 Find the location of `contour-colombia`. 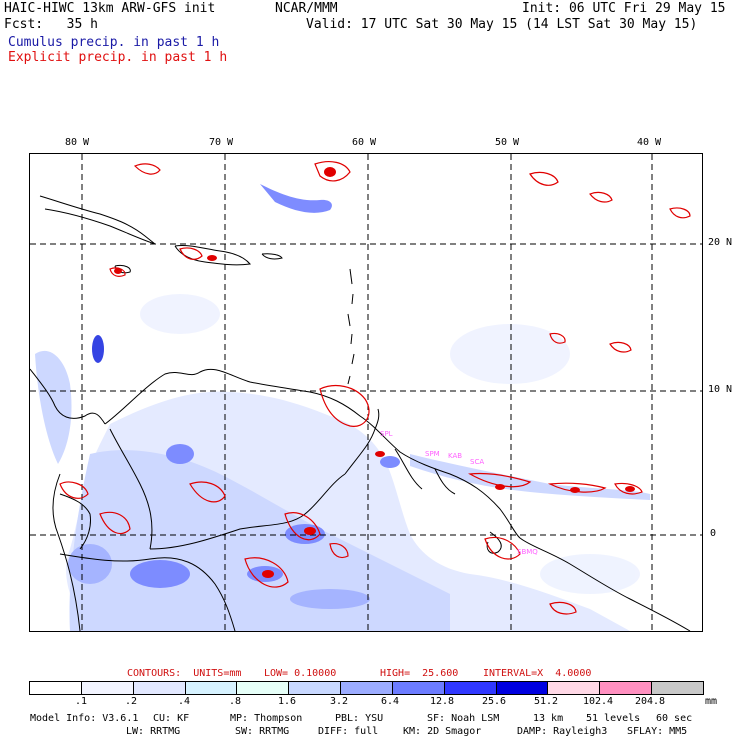

contour-colombia is located at coordinates (74, 490).